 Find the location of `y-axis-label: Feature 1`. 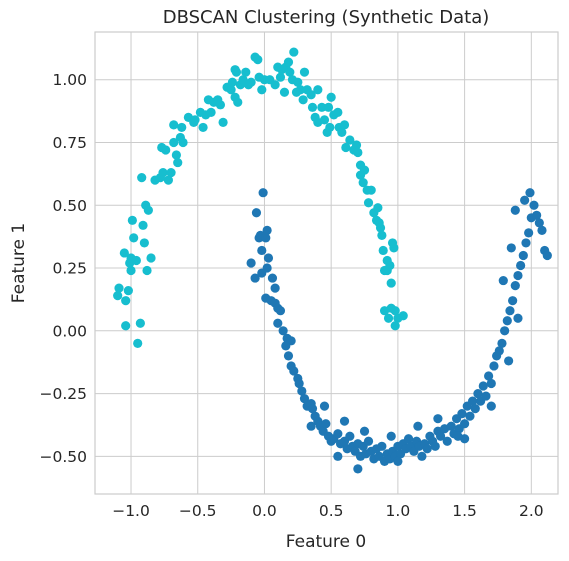

y-axis-label: Feature 1 is located at coordinates (19, 263).